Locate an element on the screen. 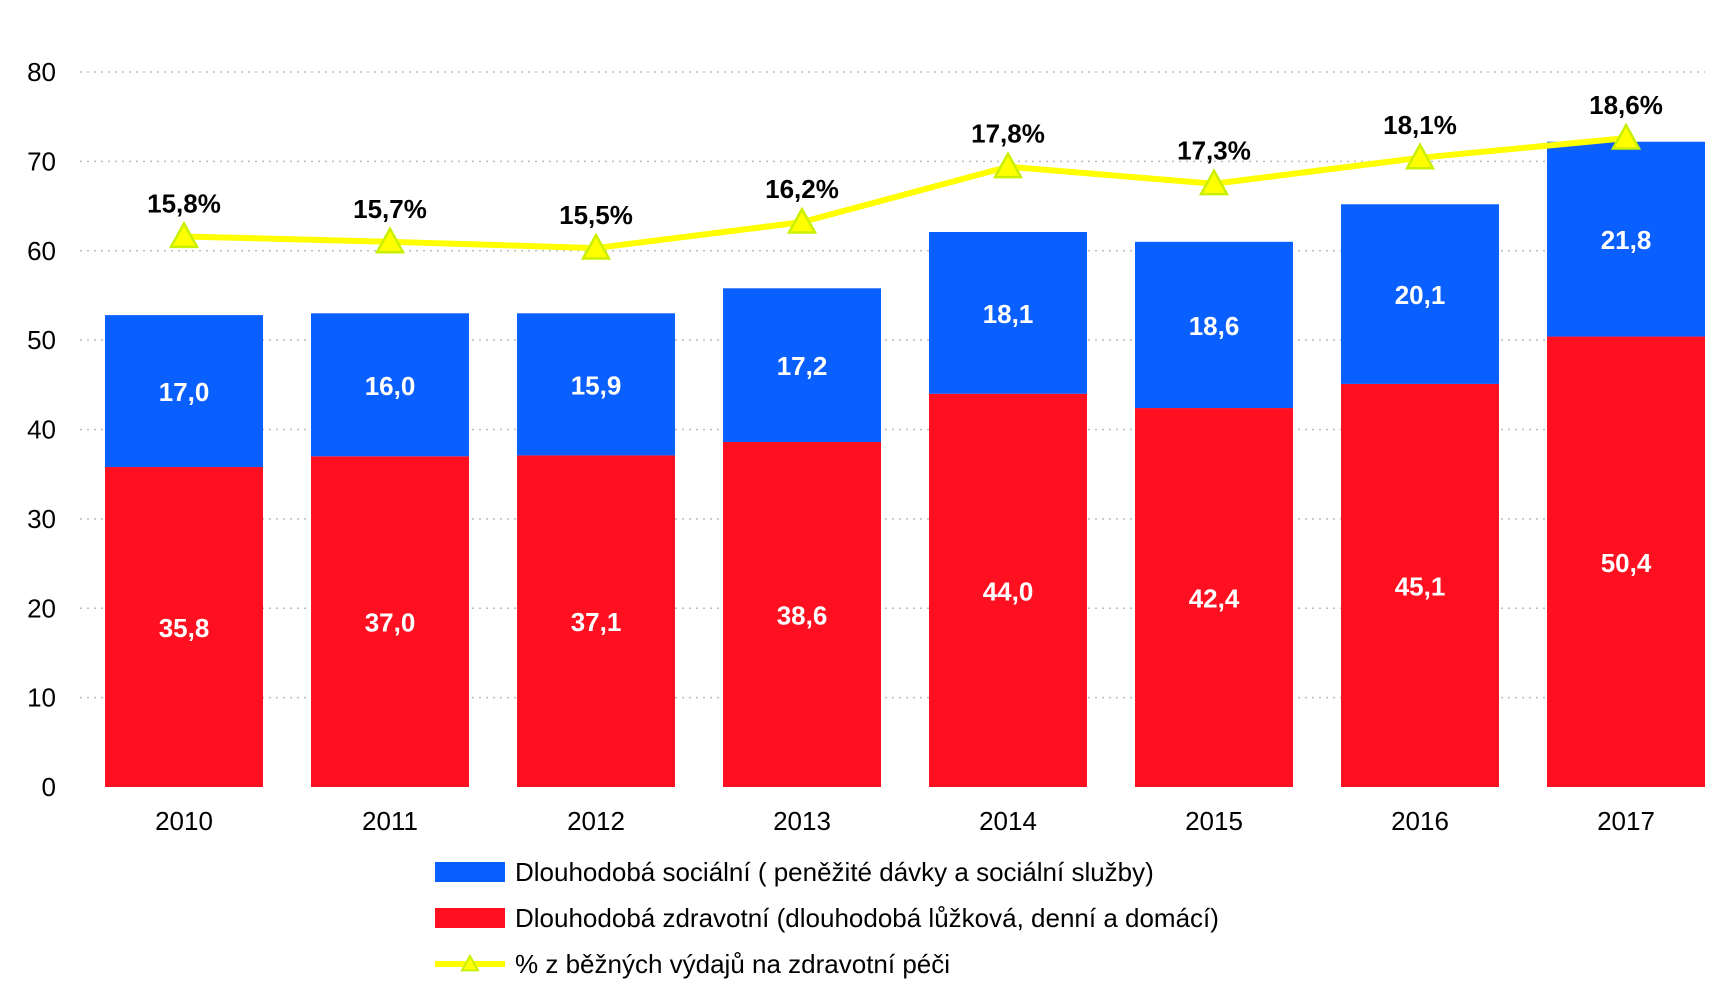  x-tick-label: 2014 is located at coordinates (1008, 821).